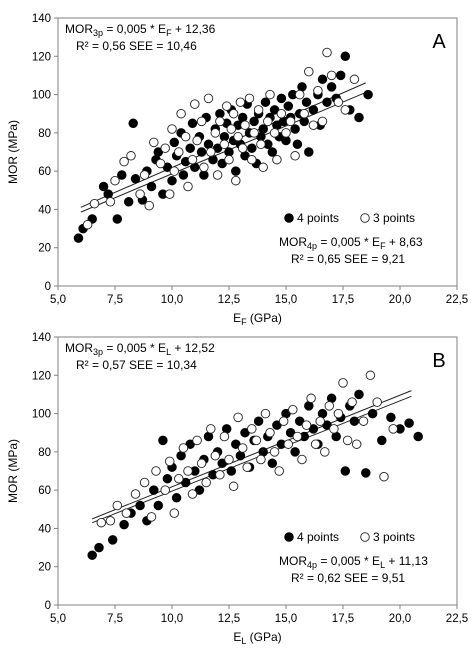 This screenshot has width=471, height=650. I want to click on equation-3-points: MOR3p = 0,005 * EF + 12,36, so click(140, 30).